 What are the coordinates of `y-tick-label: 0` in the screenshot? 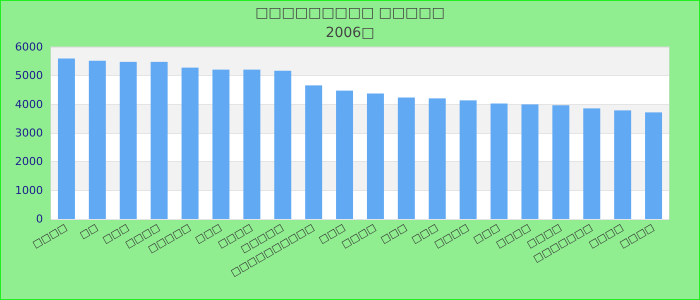 It's located at (39, 219).